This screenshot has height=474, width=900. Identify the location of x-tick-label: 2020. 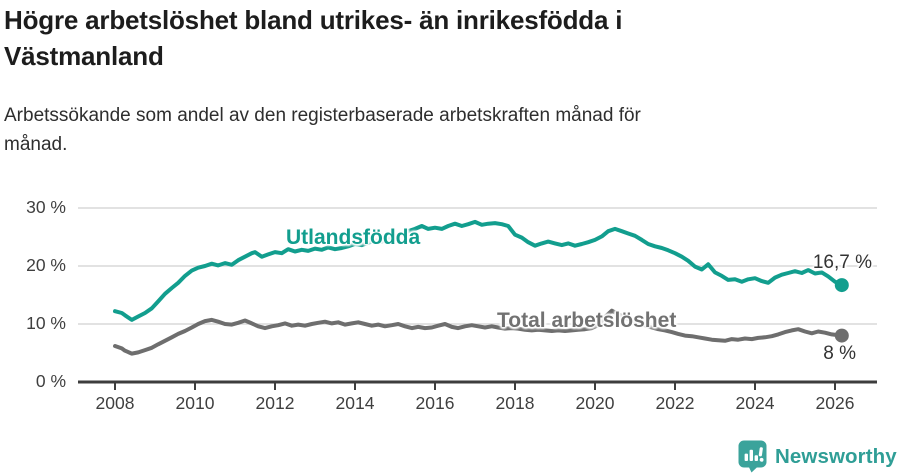
(595, 403).